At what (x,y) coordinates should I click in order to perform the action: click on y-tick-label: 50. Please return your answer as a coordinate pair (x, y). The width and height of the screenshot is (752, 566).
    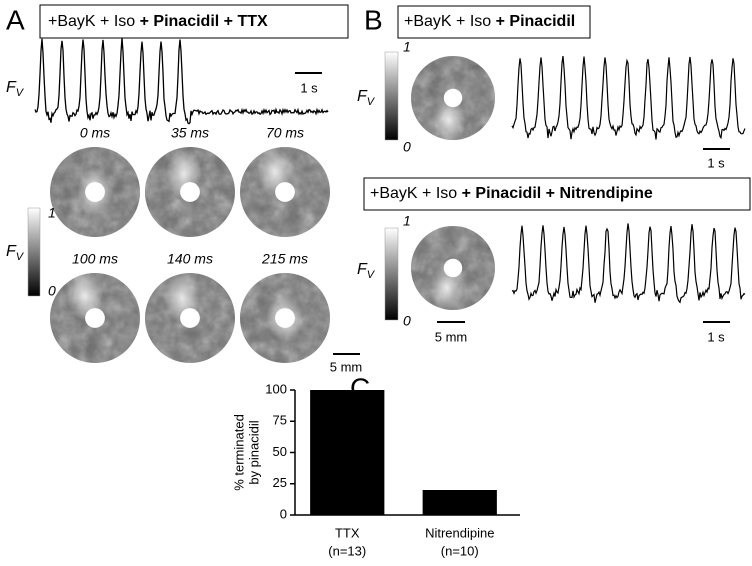
    Looking at the image, I should click on (280, 451).